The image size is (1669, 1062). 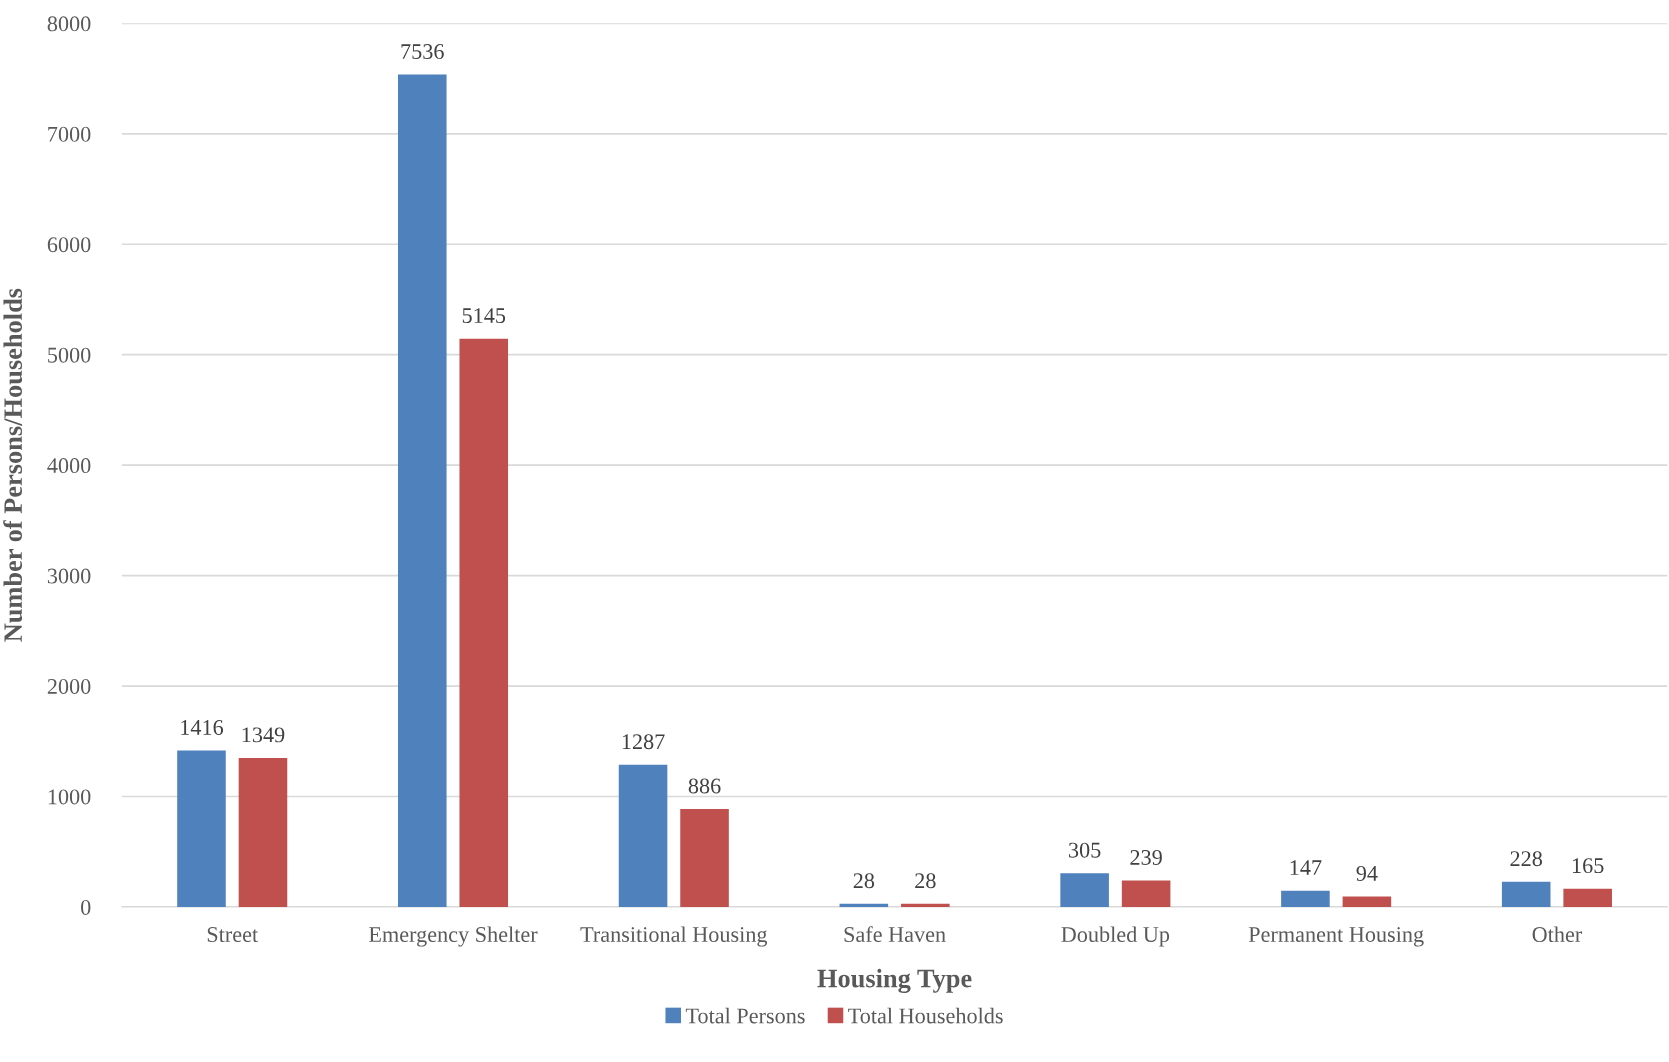 What do you see at coordinates (86, 907) in the screenshot?
I see `y-tick-label: 0` at bounding box center [86, 907].